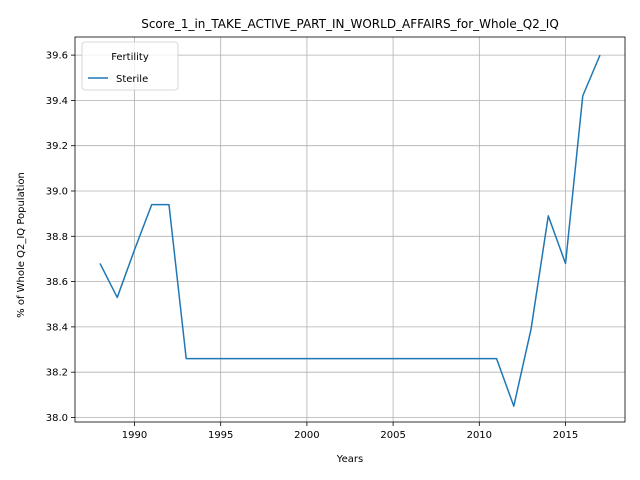 This screenshot has width=640, height=480. What do you see at coordinates (132, 79) in the screenshot?
I see `legend-label-sterile: Sterile` at bounding box center [132, 79].